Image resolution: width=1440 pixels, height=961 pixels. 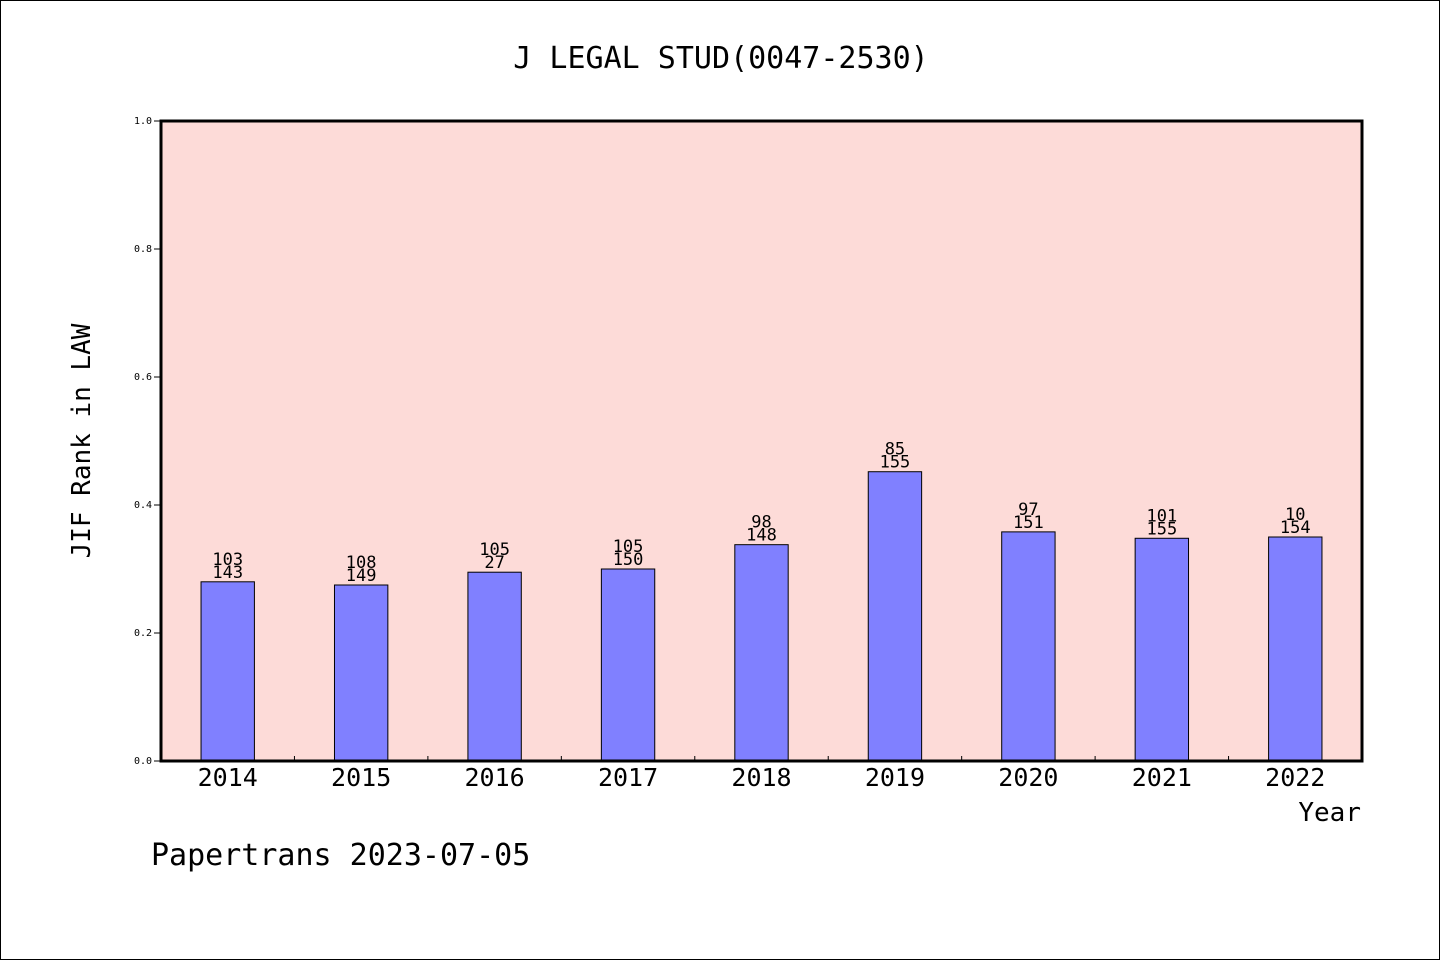 What do you see at coordinates (82, 440) in the screenshot?
I see `y-axis-label: JIF Rank in LAW` at bounding box center [82, 440].